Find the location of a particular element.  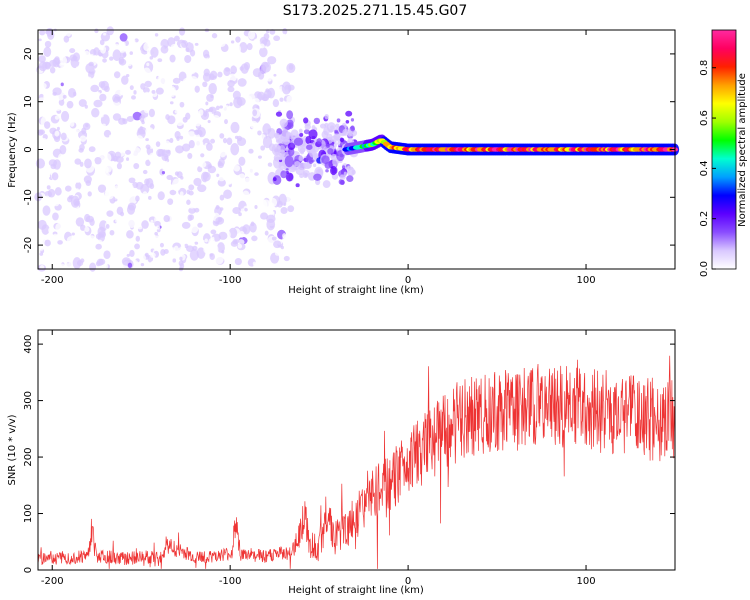

colorbar-tick-label: 0.2 is located at coordinates (704, 219).